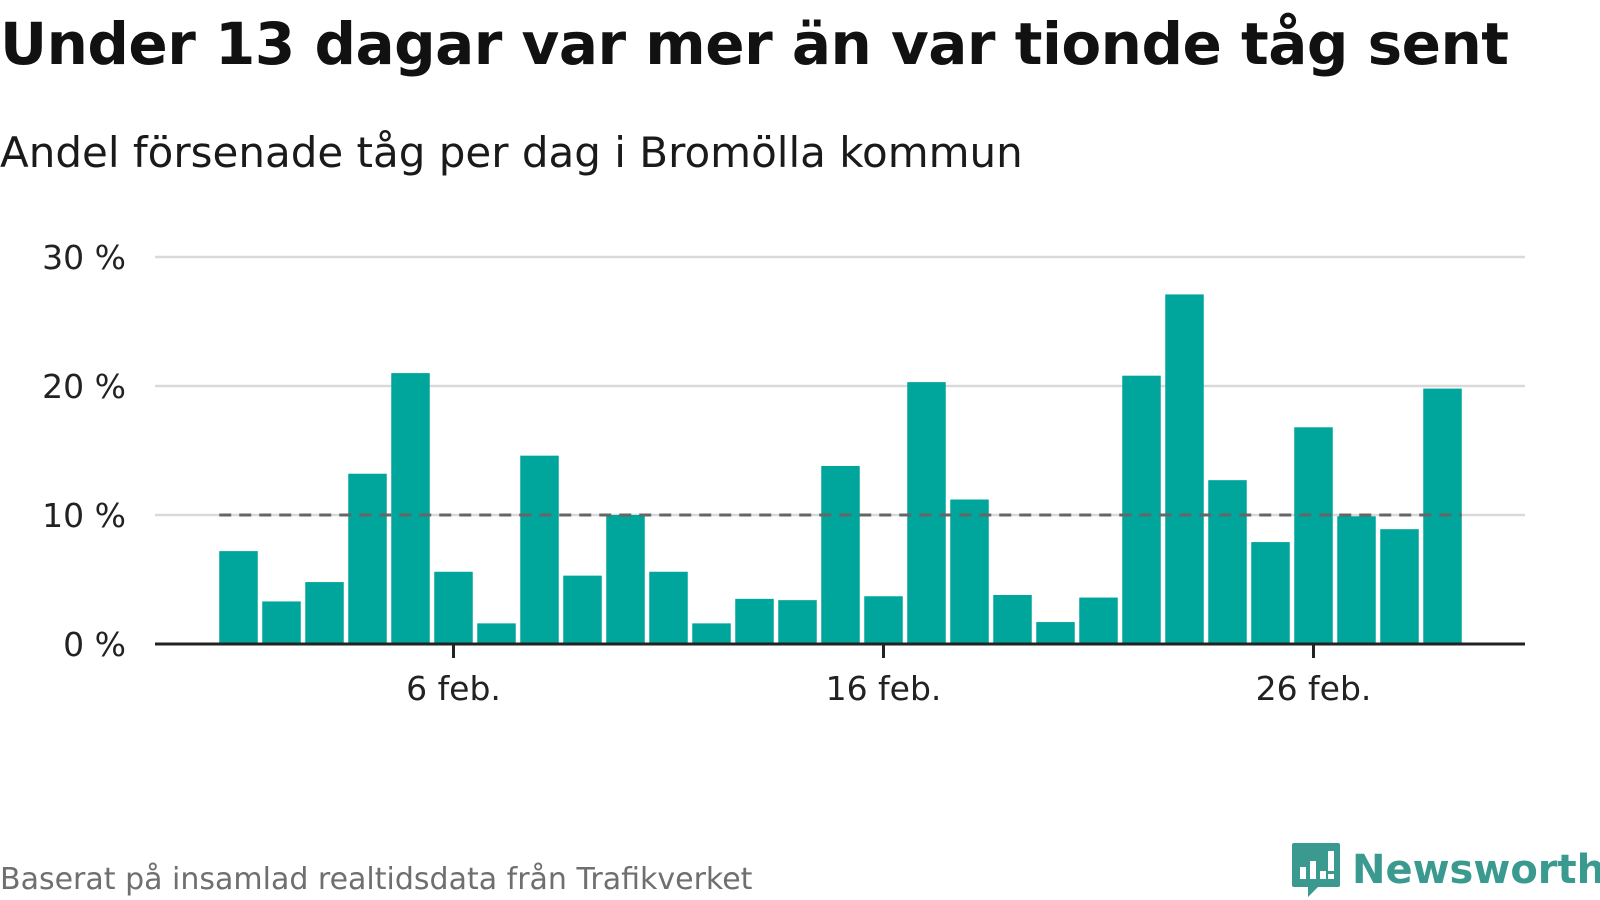  What do you see at coordinates (840, 650) in the screenshot?
I see `x-axis` at bounding box center [840, 650].